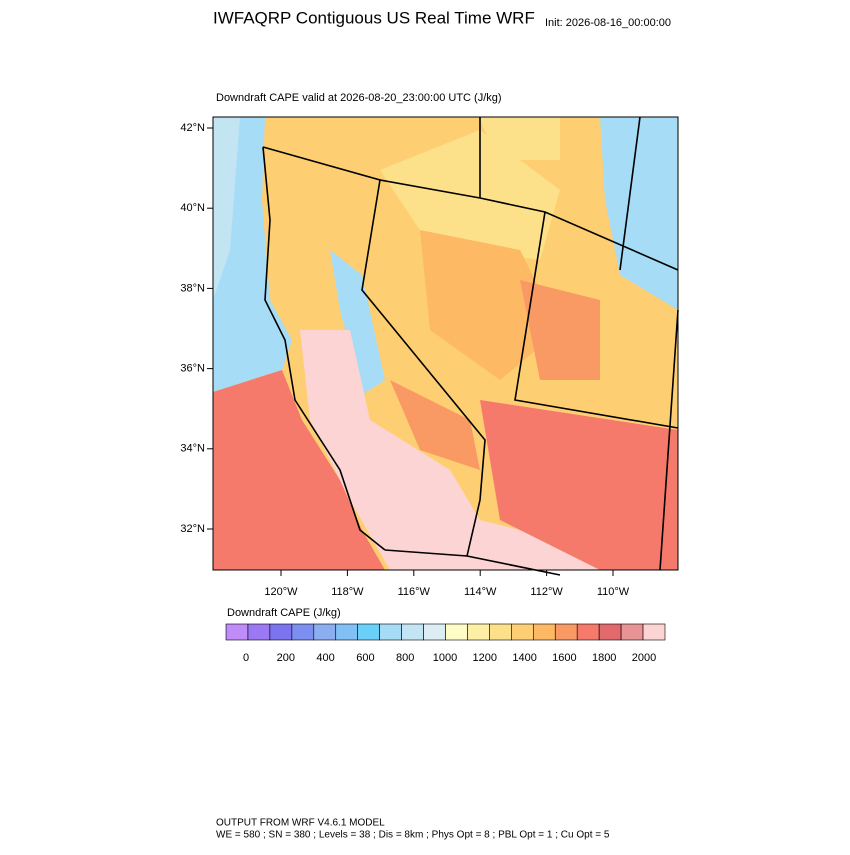 This screenshot has width=850, height=855. Describe the element at coordinates (192, 369) in the screenshot. I see `lat-label: 36°N` at that location.